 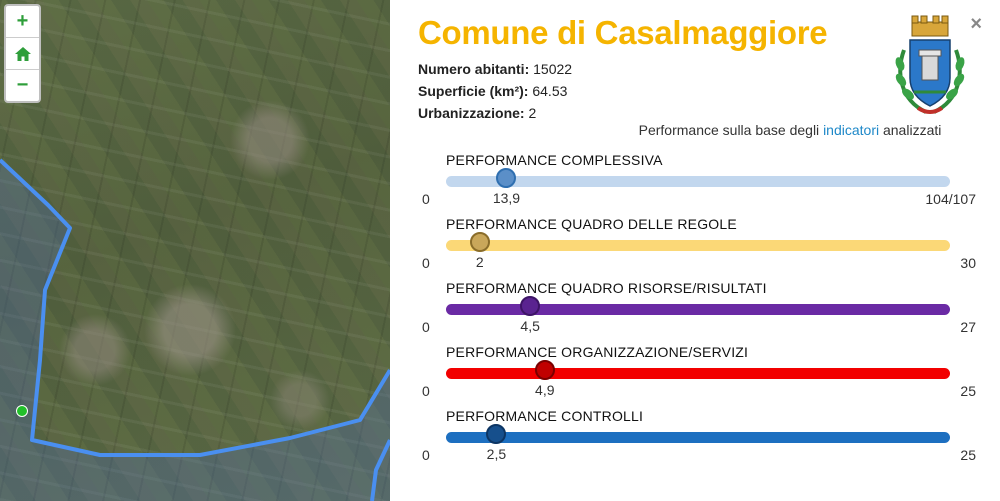 What do you see at coordinates (912, 130) in the screenshot?
I see `note-suffix: analizzati` at bounding box center [912, 130].